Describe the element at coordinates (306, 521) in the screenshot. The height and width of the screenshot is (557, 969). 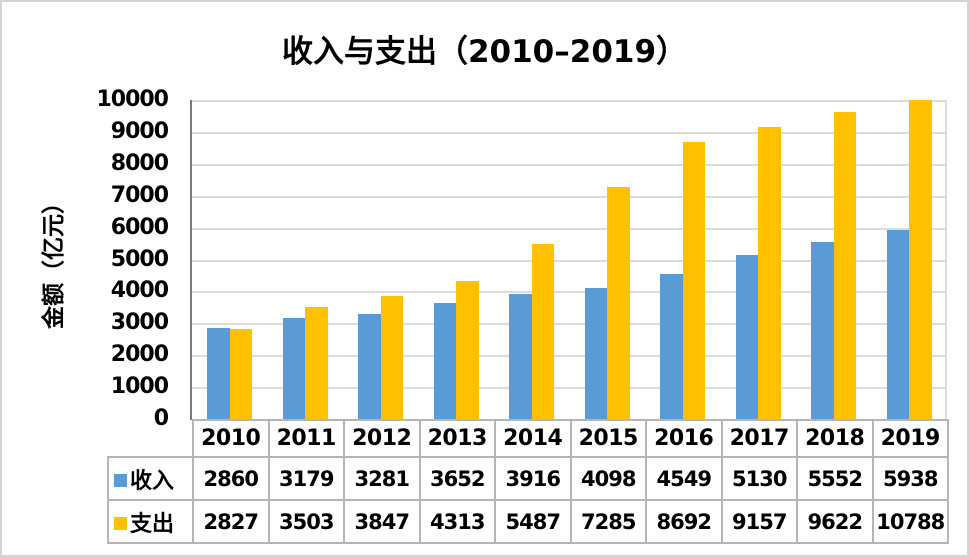
I see `expense-value-2011: 3503` at that location.